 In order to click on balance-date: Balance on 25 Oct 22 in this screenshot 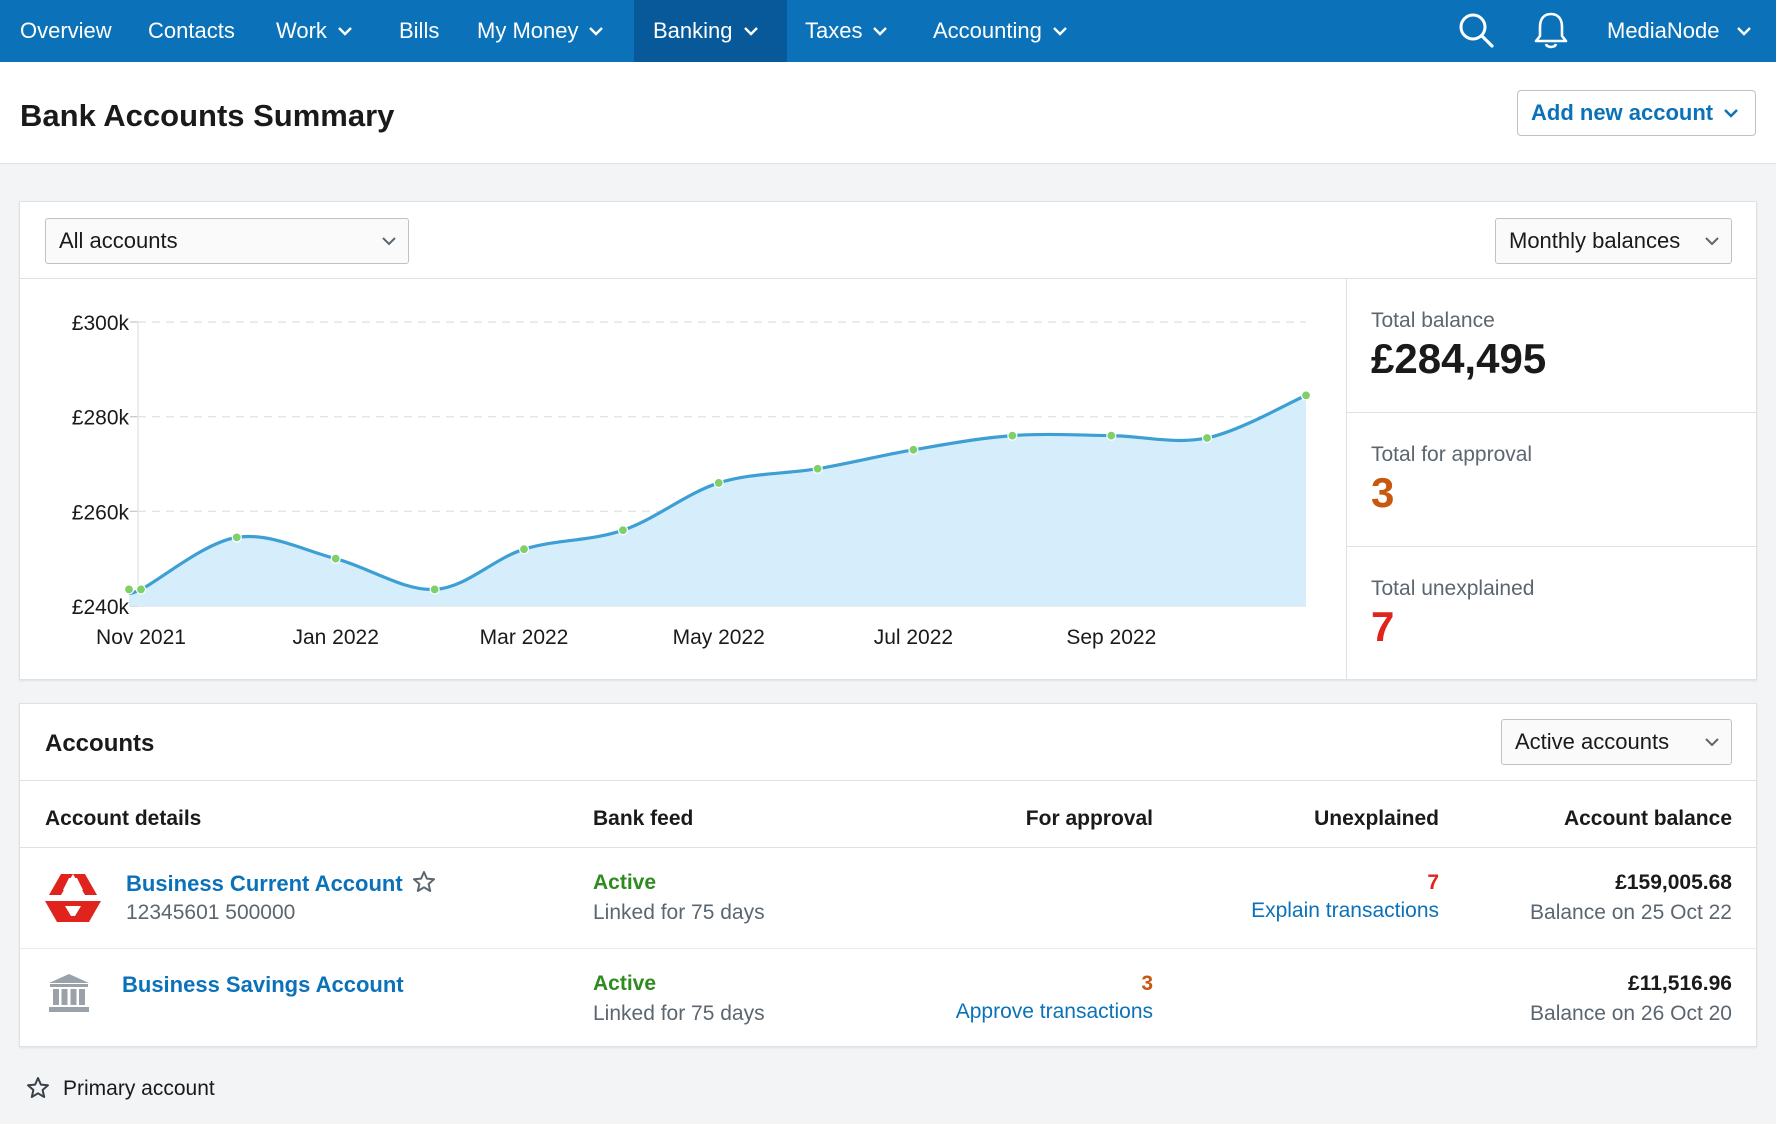, I will do `click(1631, 912)`.